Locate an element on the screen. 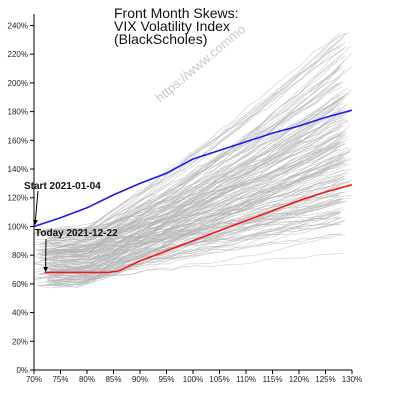 Image resolution: width=406 pixels, height=410 pixels. today-series-label: Today 2021-12-22 is located at coordinates (76, 233).